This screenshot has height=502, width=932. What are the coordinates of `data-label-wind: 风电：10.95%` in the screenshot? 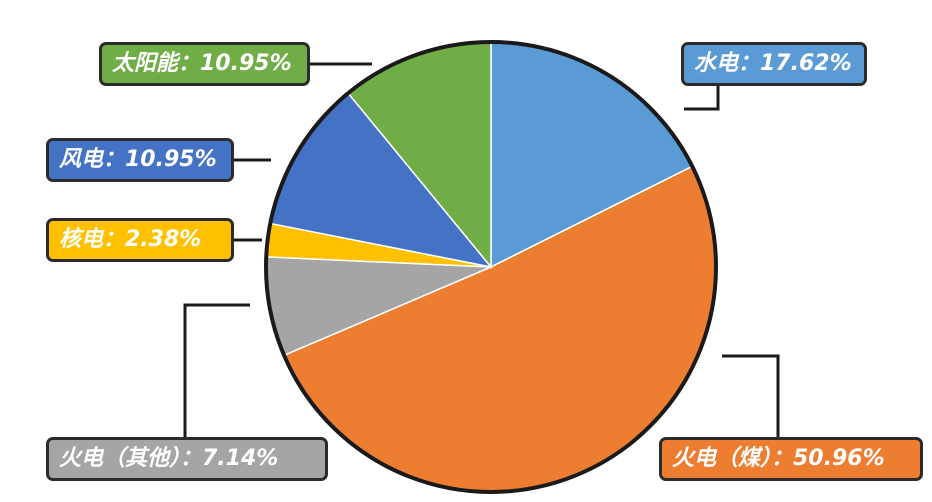 It's located at (140, 160).